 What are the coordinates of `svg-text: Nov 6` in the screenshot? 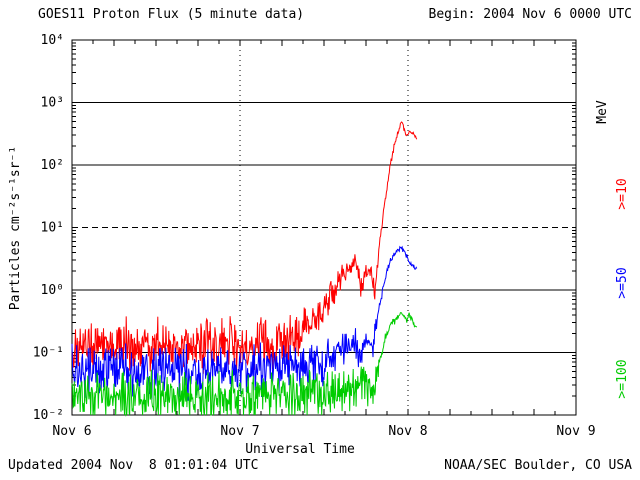 It's located at (71, 431).